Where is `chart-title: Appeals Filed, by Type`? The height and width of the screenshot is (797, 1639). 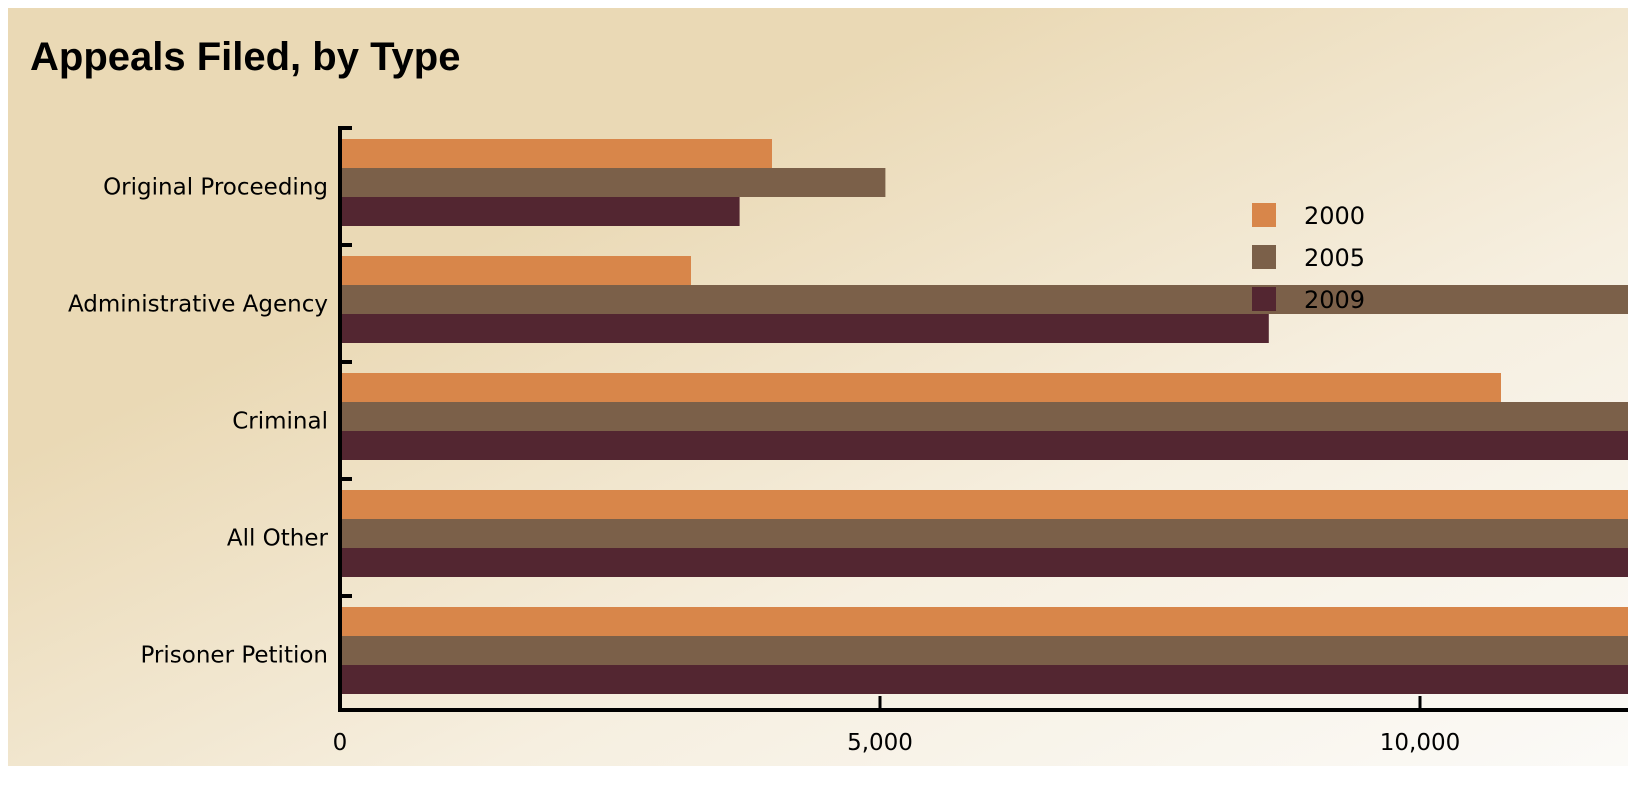 chart-title: Appeals Filed, by Type is located at coordinates (245, 57).